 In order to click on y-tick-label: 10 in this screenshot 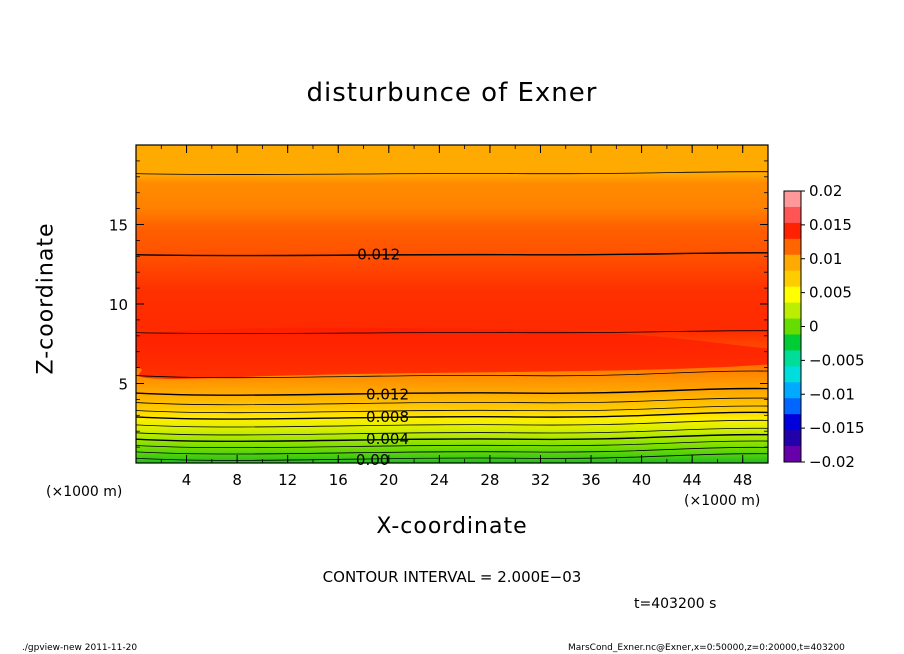, I will do `click(118, 305)`.